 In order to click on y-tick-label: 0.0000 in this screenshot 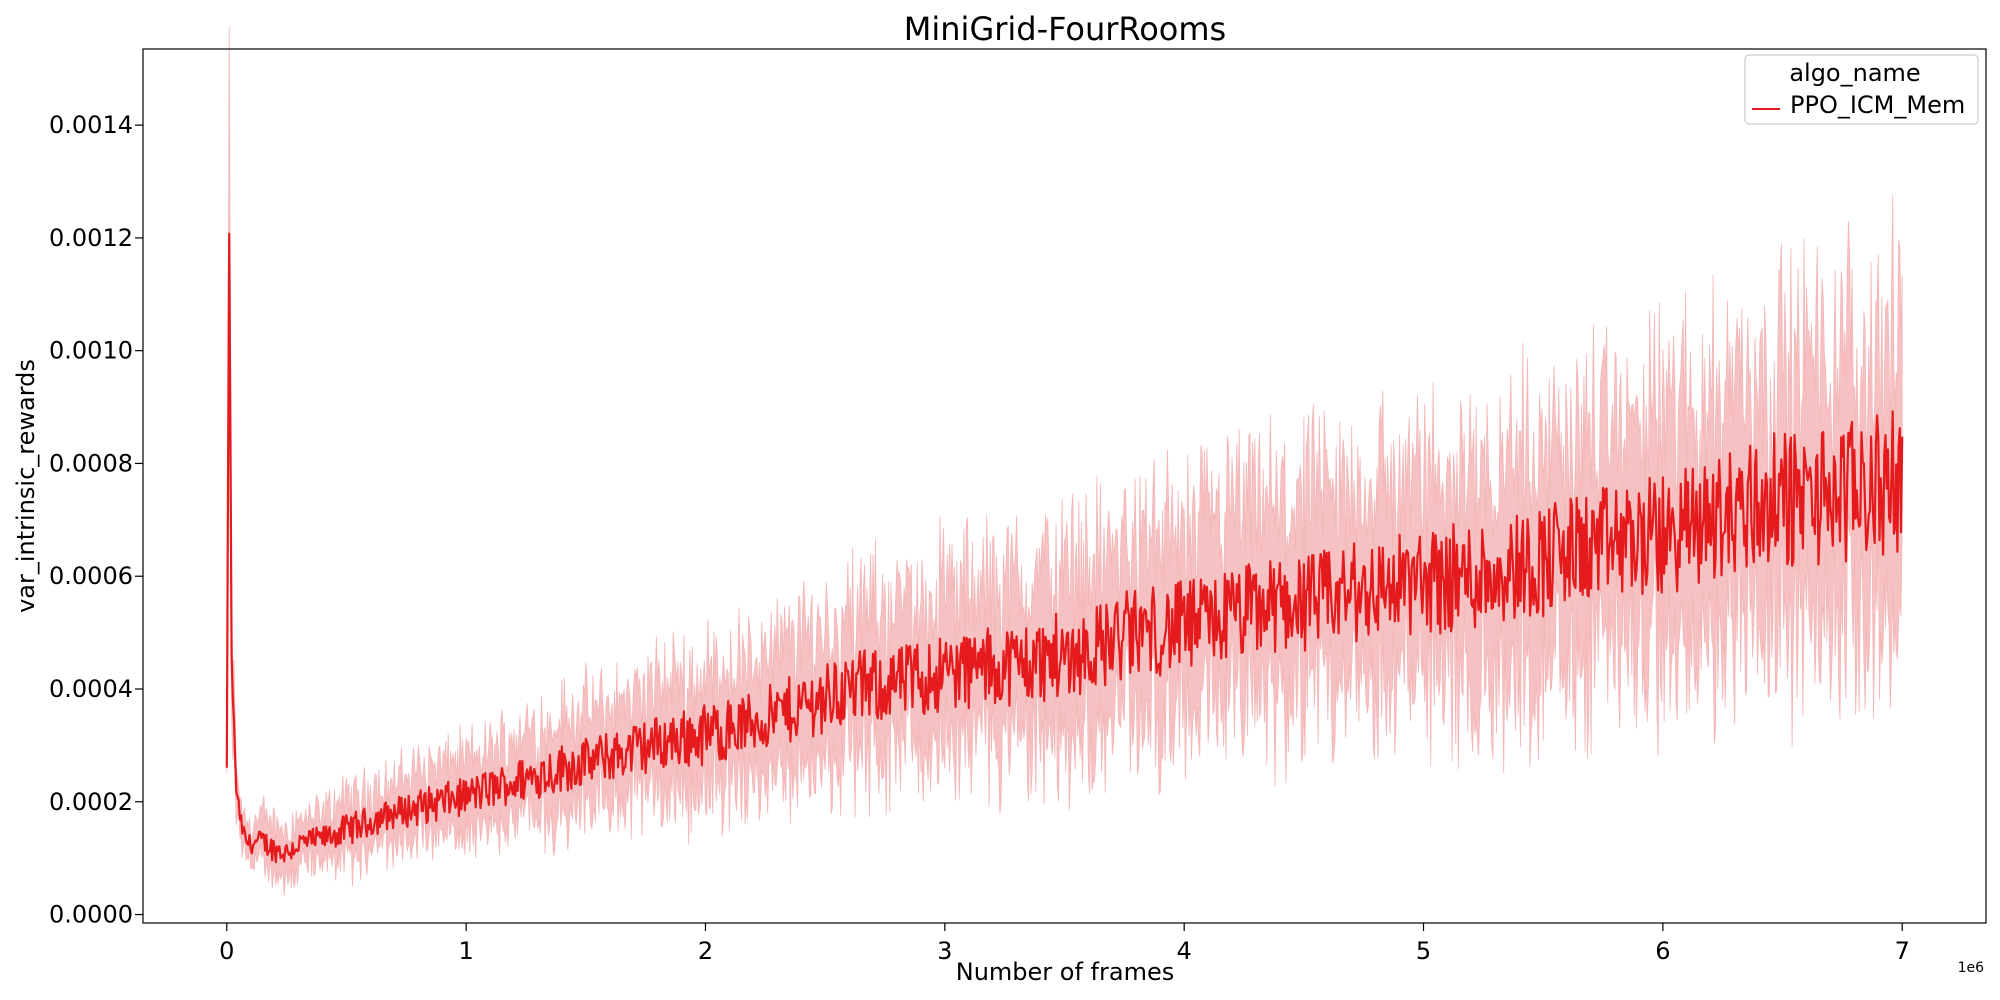, I will do `click(91, 915)`.